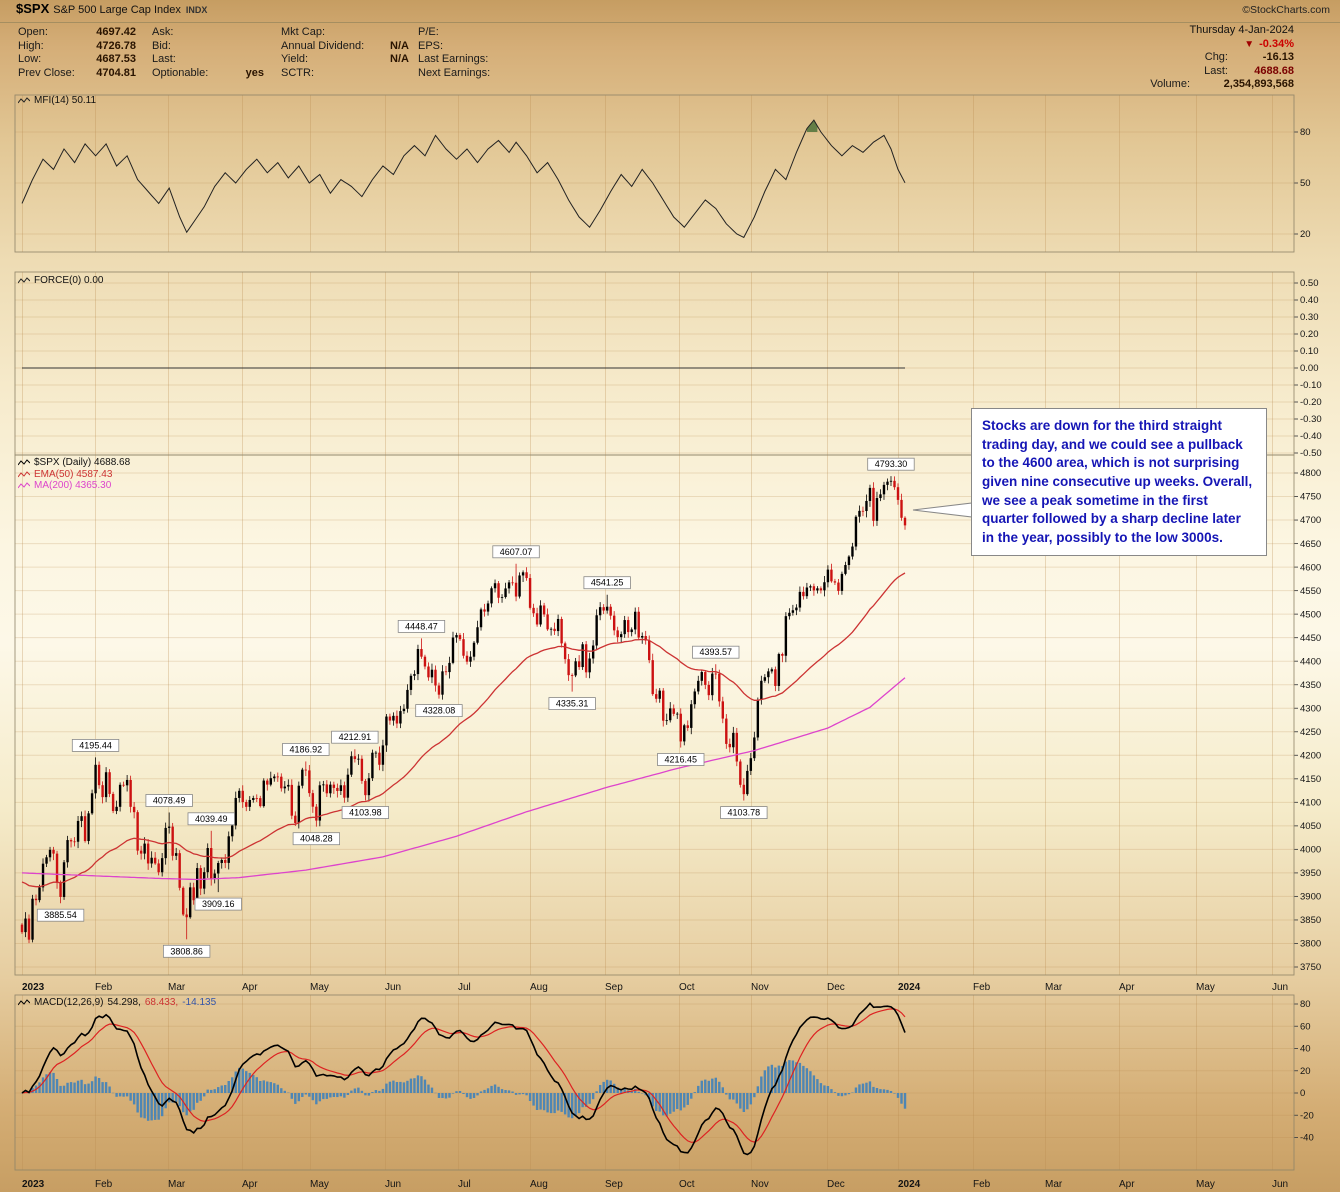 This screenshot has width=1340, height=1192. I want to click on quote-label: Volume:, so click(1170, 84).